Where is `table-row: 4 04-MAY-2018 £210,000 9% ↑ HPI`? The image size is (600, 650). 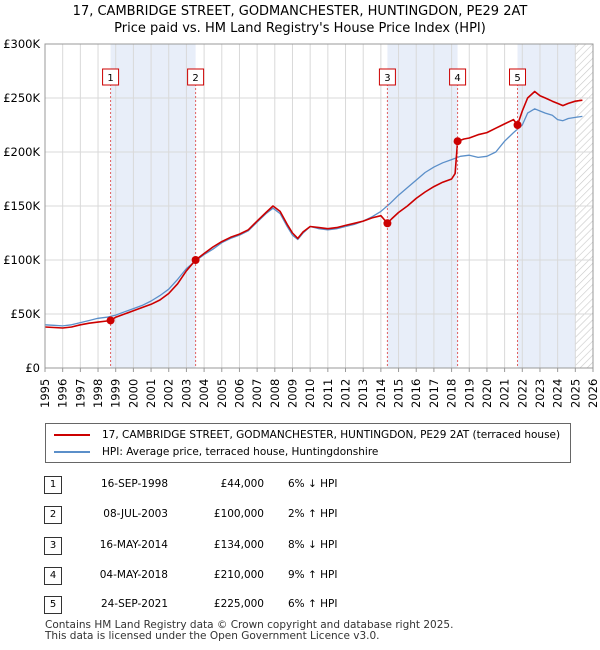
table-row: 4 04-MAY-2018 £210,000 9% ↑ HPI is located at coordinates (322, 576).